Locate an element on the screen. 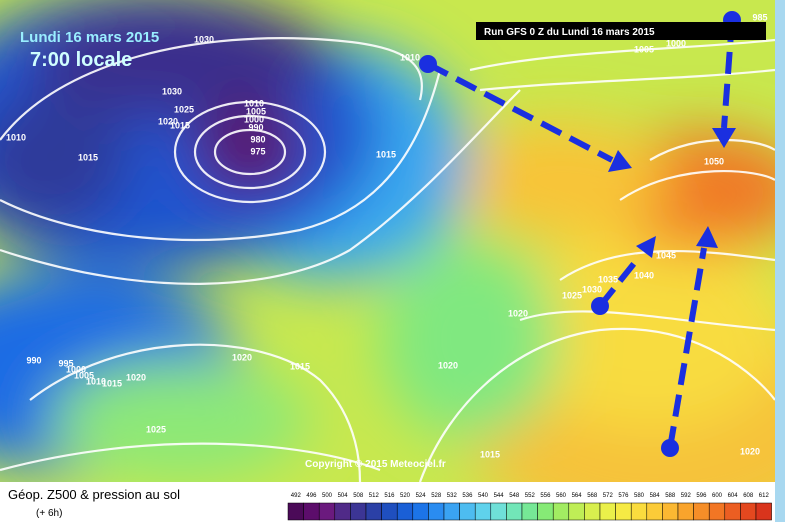  colorbar-label: 604 is located at coordinates (733, 496).